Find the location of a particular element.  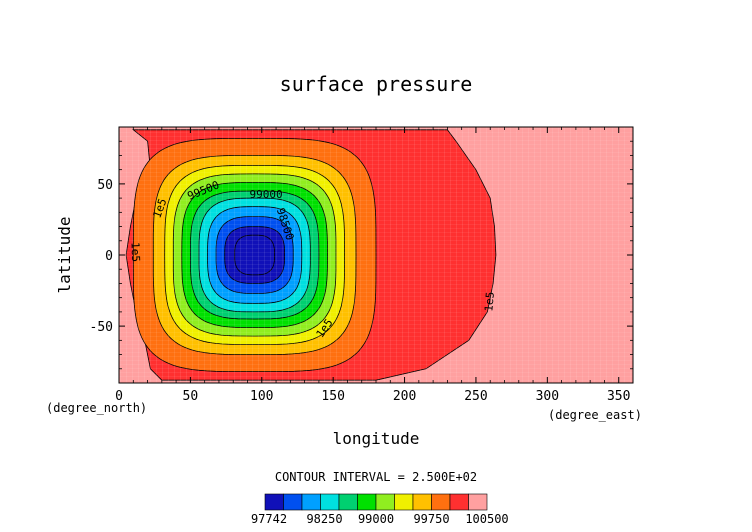

y-unit-label: (degree_north) is located at coordinates (96, 408).